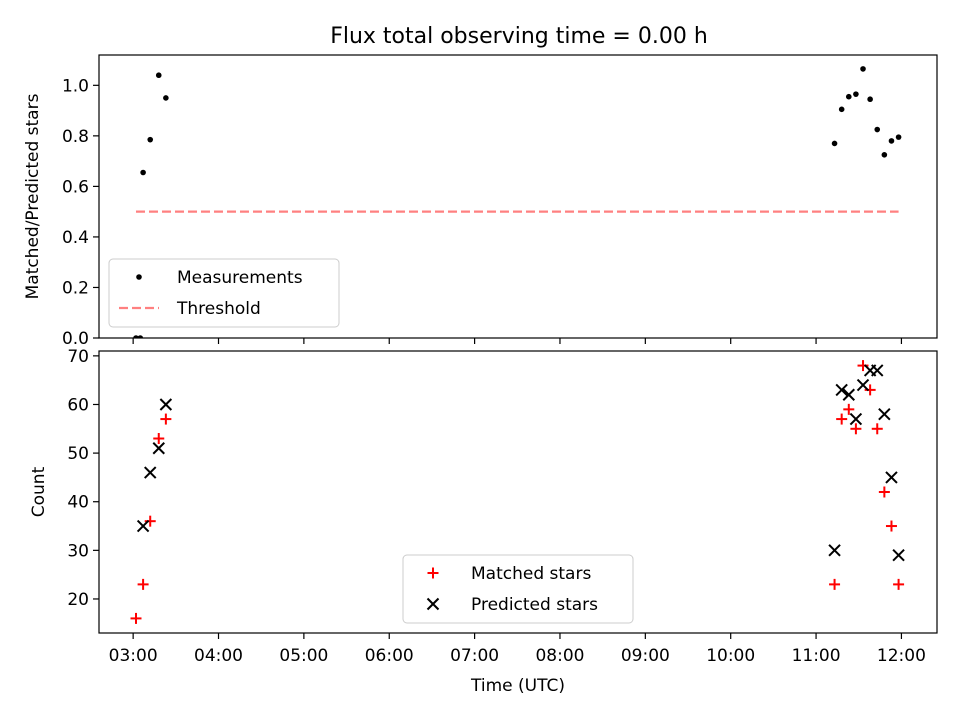 Image resolution: width=960 pixels, height=720 pixels. Describe the element at coordinates (531, 574) in the screenshot. I see `legend-label: Matched stars` at that location.